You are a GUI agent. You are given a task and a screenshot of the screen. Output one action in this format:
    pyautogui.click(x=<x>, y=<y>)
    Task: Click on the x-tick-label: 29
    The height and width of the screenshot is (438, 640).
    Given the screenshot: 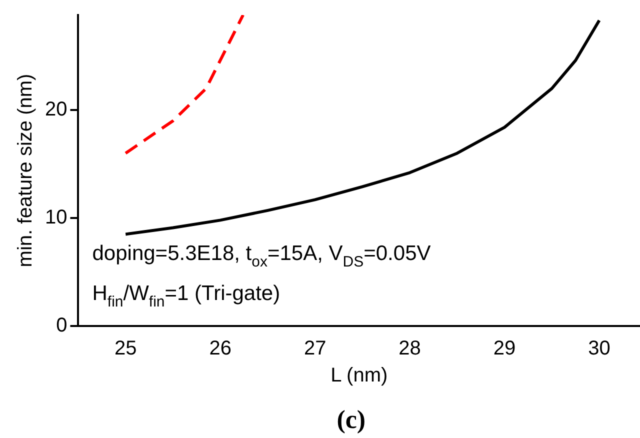 What is the action you would take?
    pyautogui.click(x=504, y=349)
    